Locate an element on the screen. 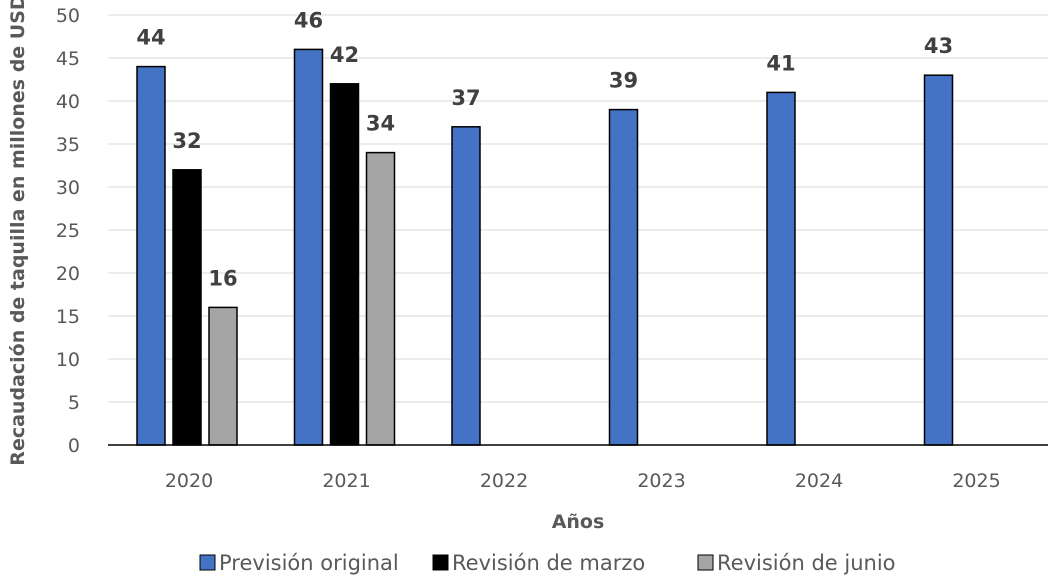 The width and height of the screenshot is (1050, 579). data-label-2020-series-3: 16 is located at coordinates (222, 278).